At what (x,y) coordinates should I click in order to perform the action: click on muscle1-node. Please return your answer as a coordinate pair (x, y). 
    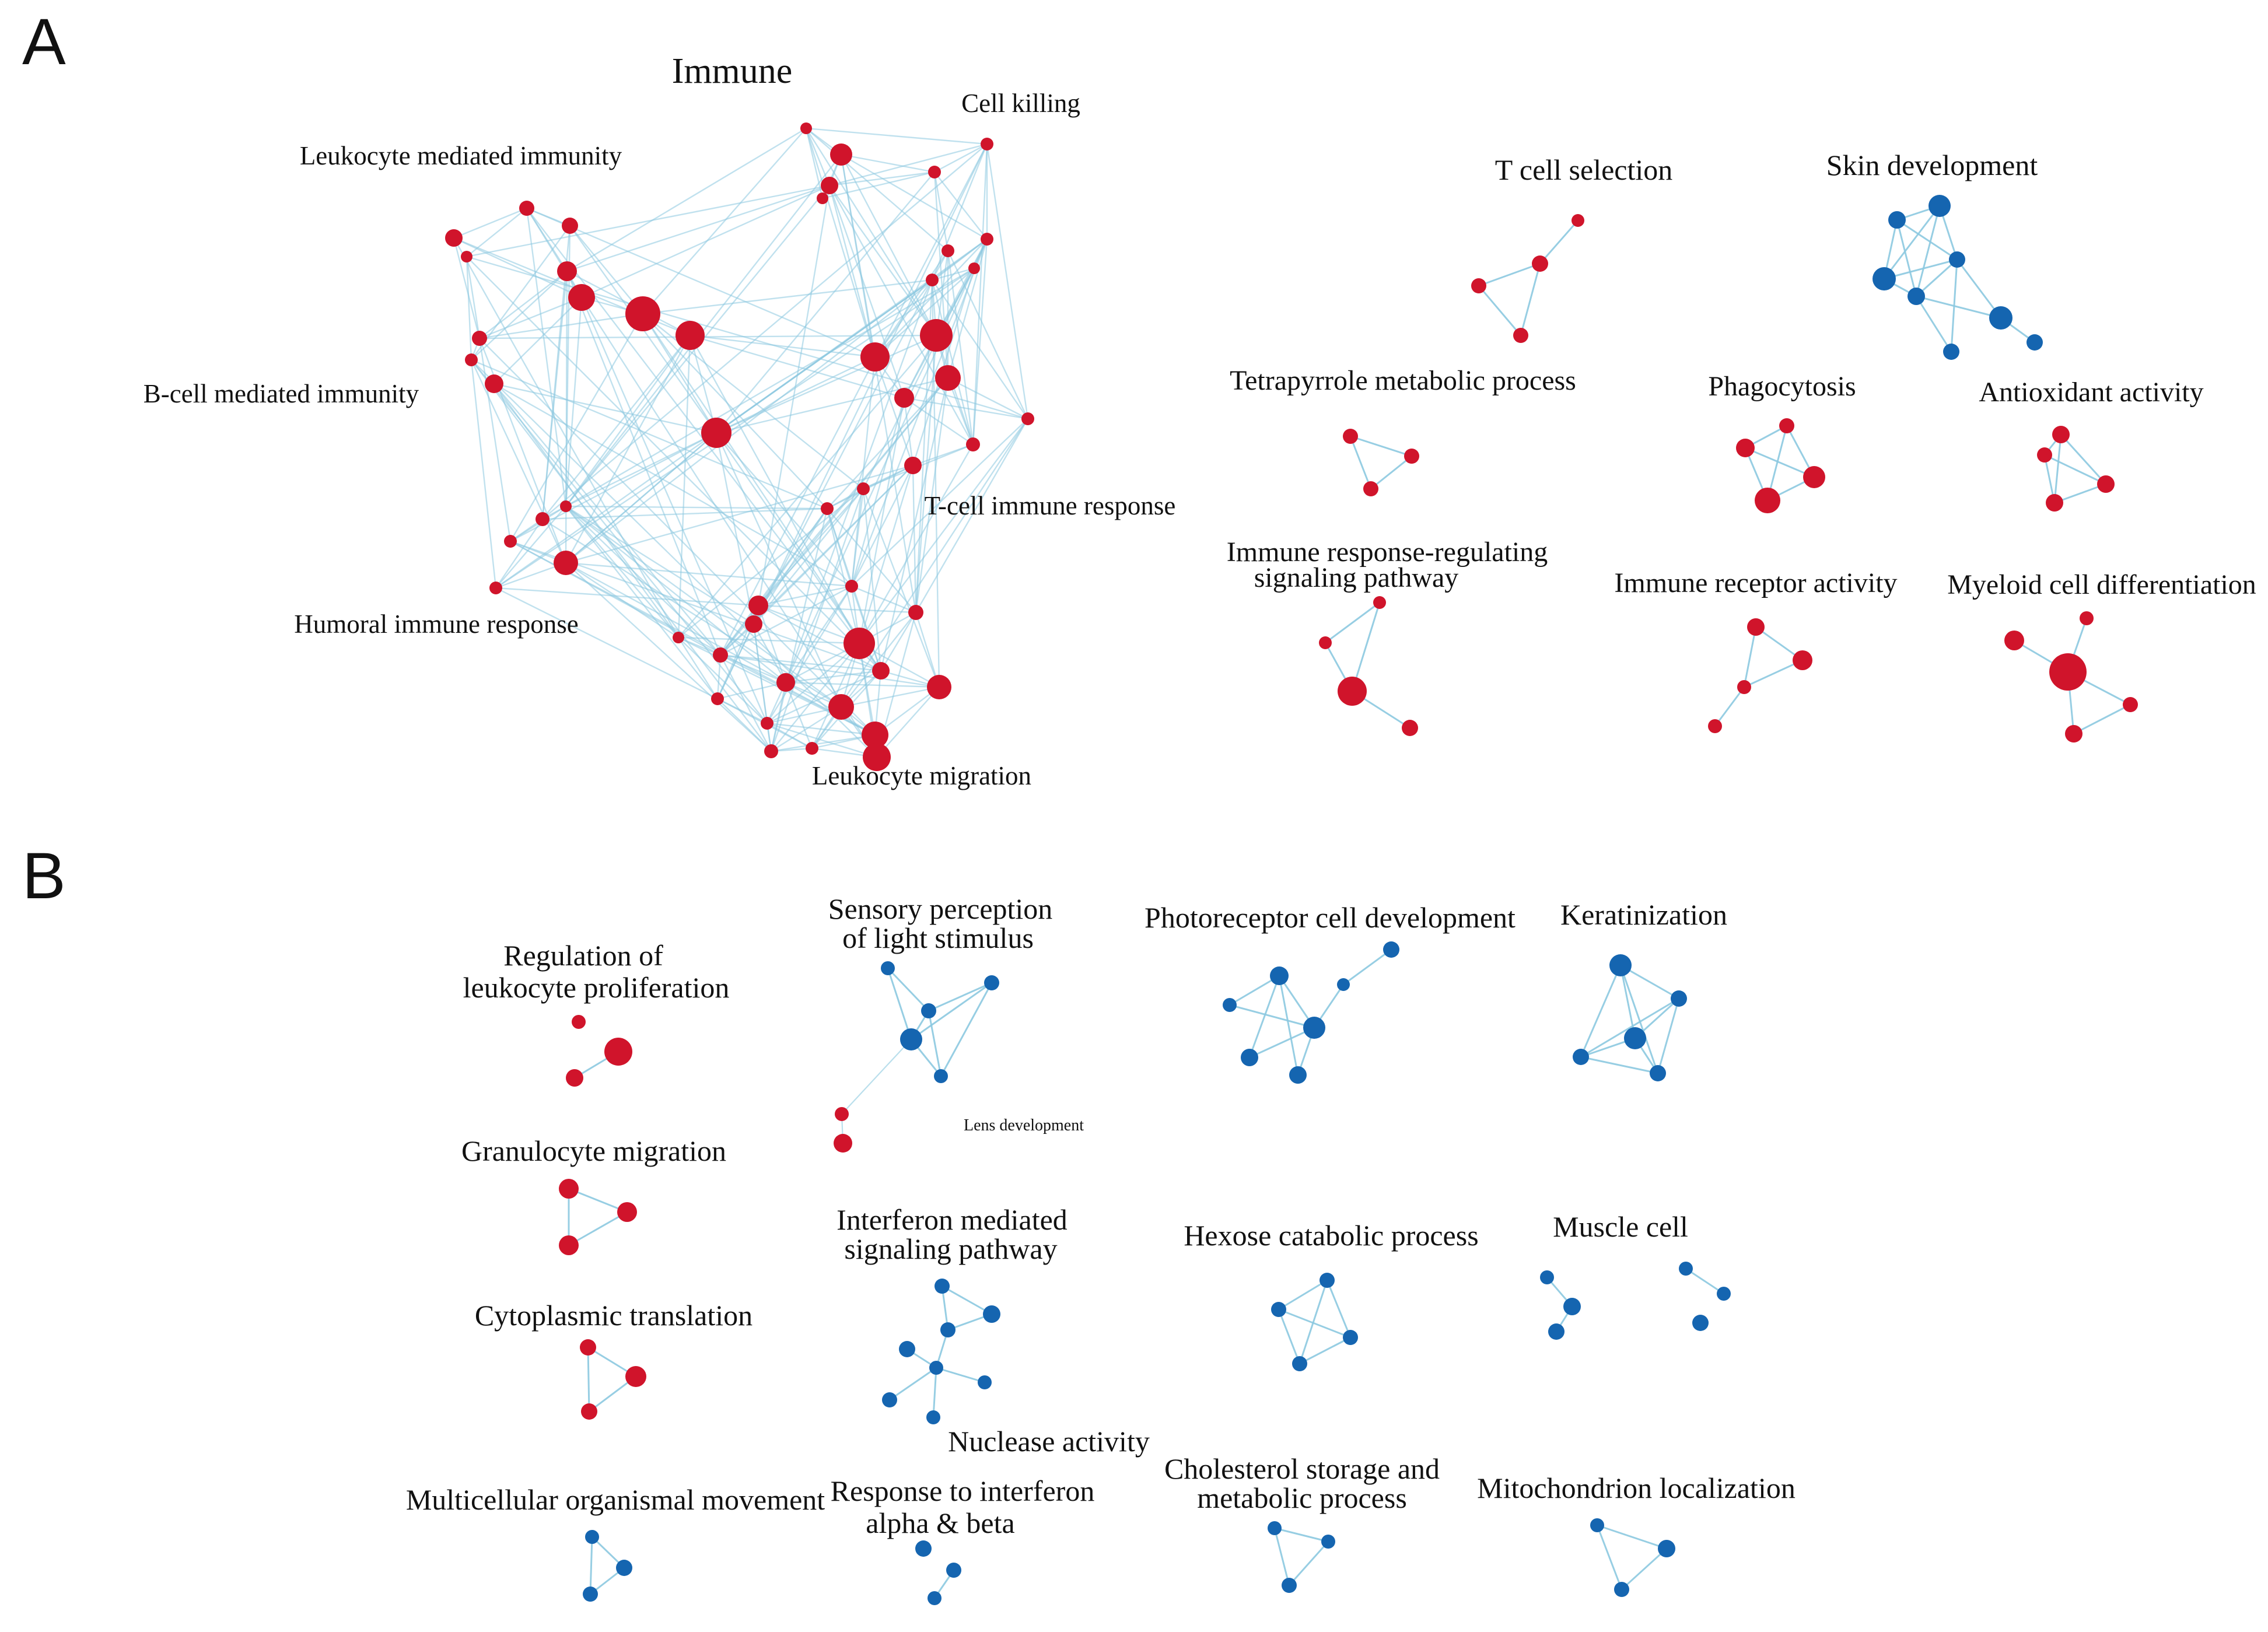
    Looking at the image, I should click on (1547, 1277).